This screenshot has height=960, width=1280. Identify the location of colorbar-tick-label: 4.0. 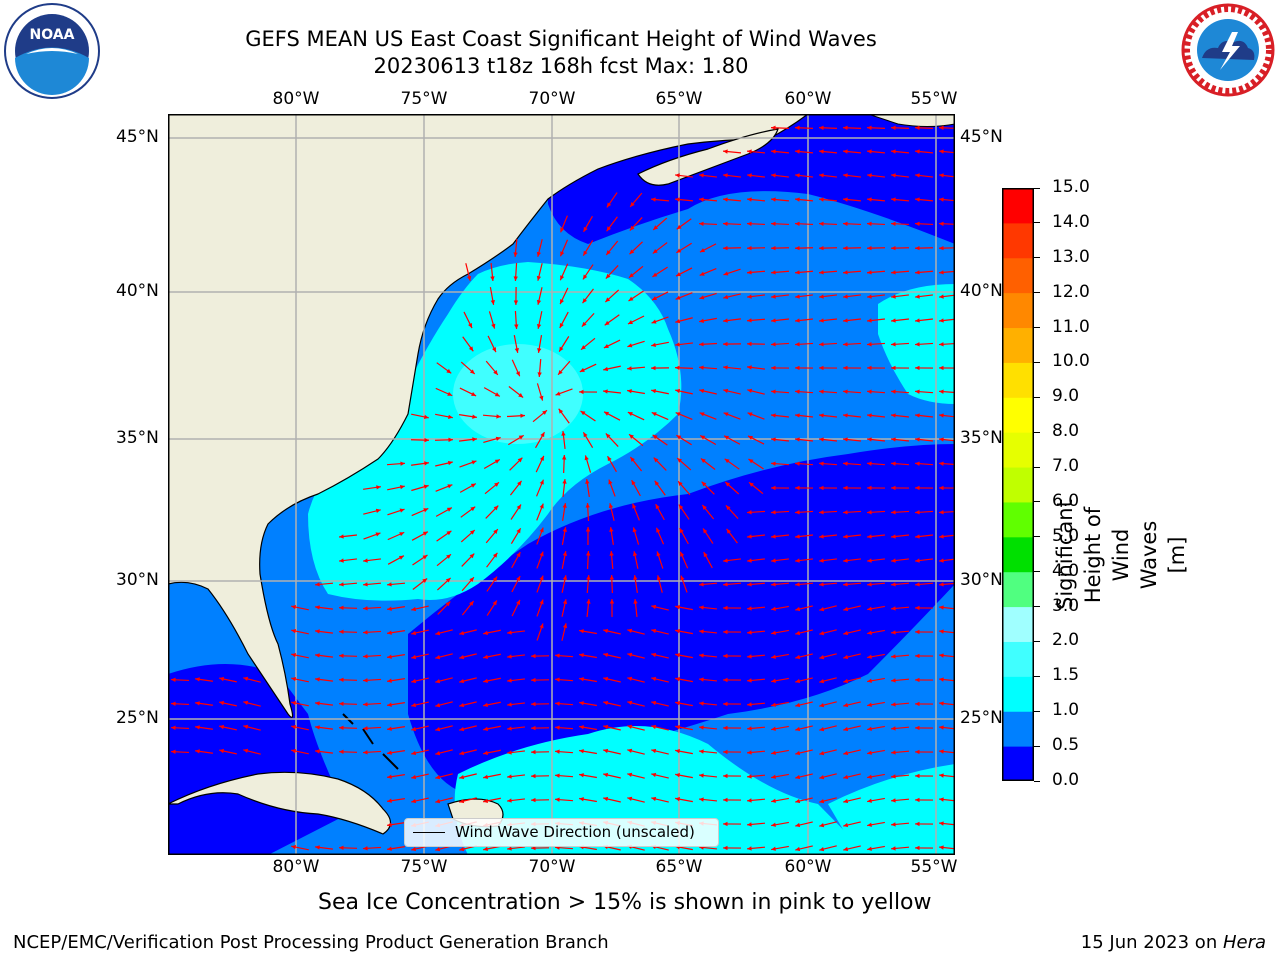
(1066, 570).